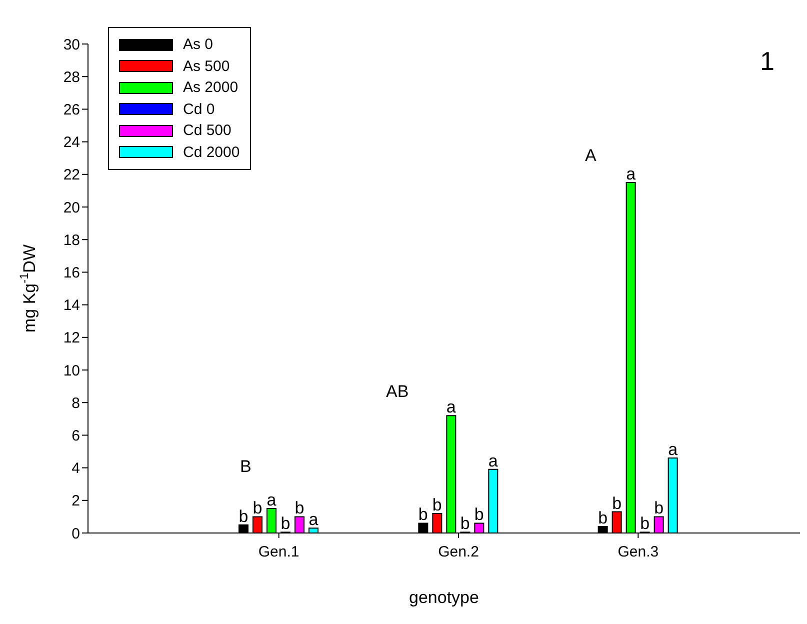 This screenshot has height=624, width=807. What do you see at coordinates (210, 87) in the screenshot?
I see `legend-label: As 2000` at bounding box center [210, 87].